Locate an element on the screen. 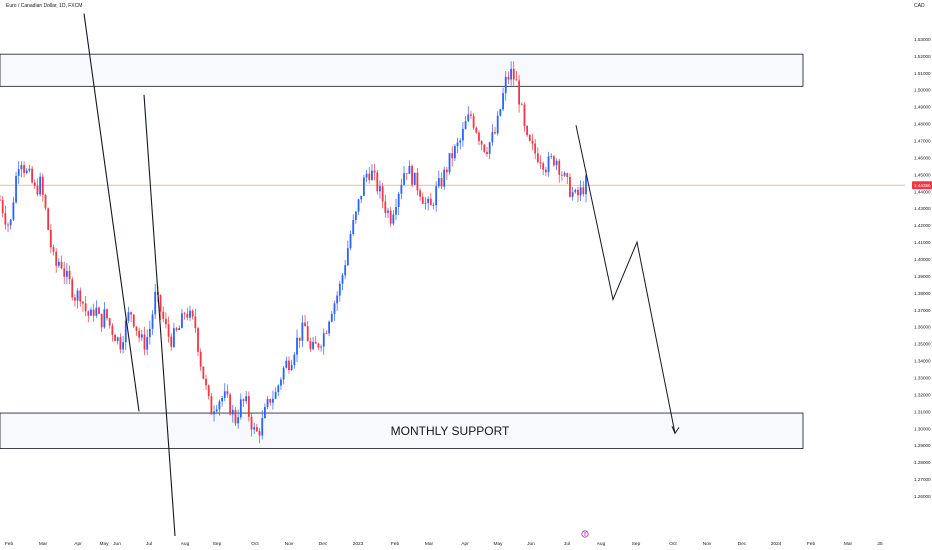  x-tick-label: Mar is located at coordinates (848, 544).